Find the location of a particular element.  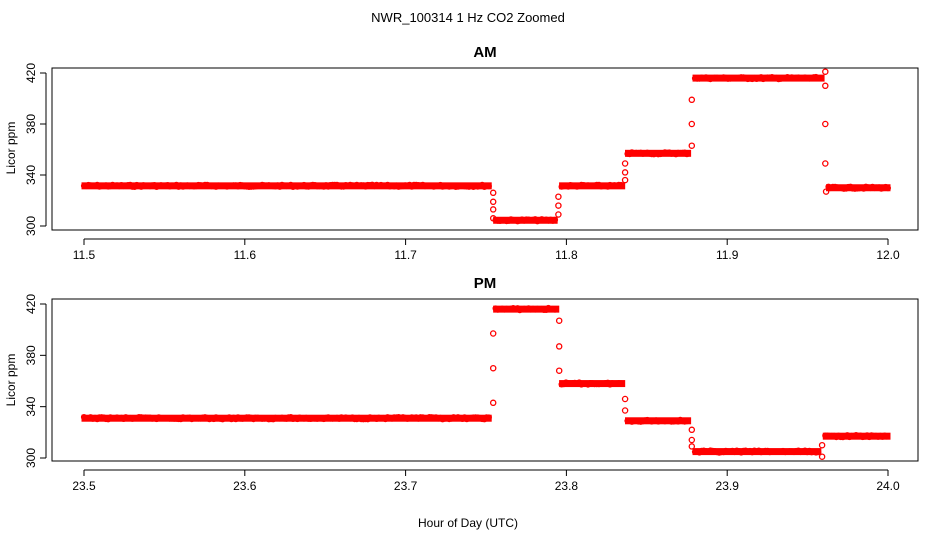

x-tick-label: 23.7 is located at coordinates (406, 486).